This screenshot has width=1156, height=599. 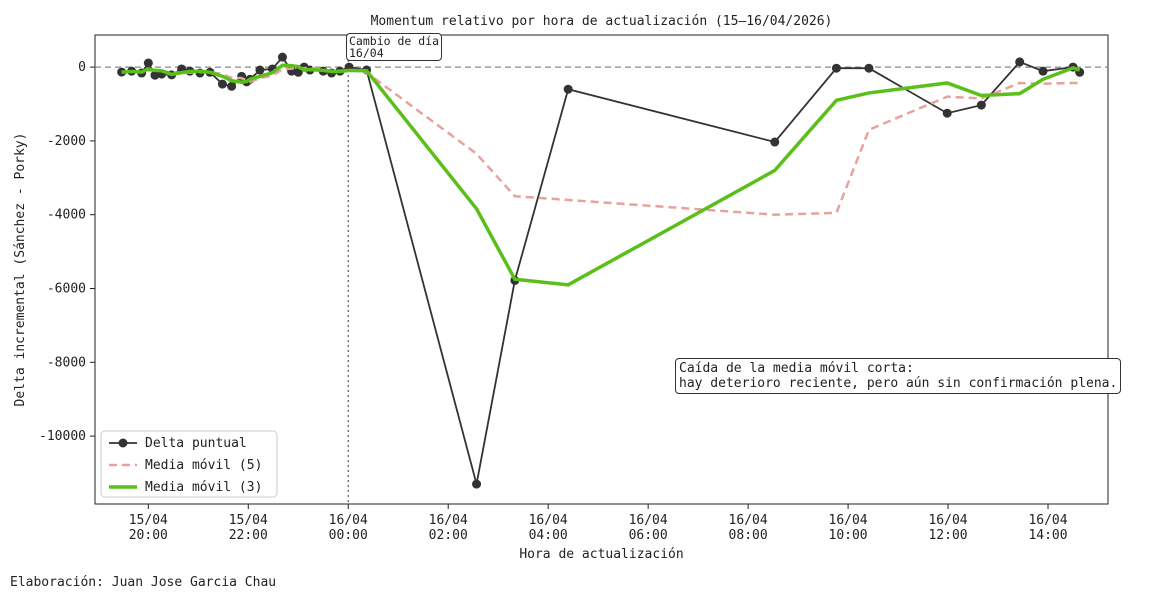 I want to click on x-tick-label: 16/04 08:00, so click(x=748, y=528).